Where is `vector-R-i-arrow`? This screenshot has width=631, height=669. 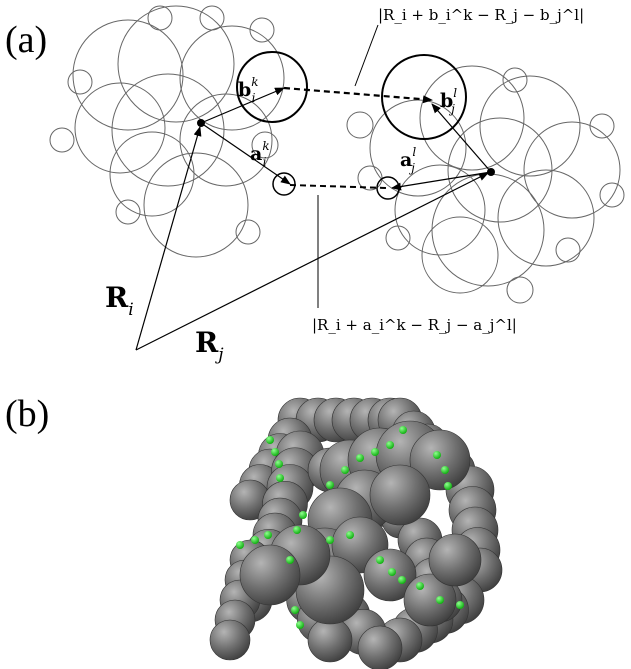
vector-R-i-arrow is located at coordinates (168, 238).